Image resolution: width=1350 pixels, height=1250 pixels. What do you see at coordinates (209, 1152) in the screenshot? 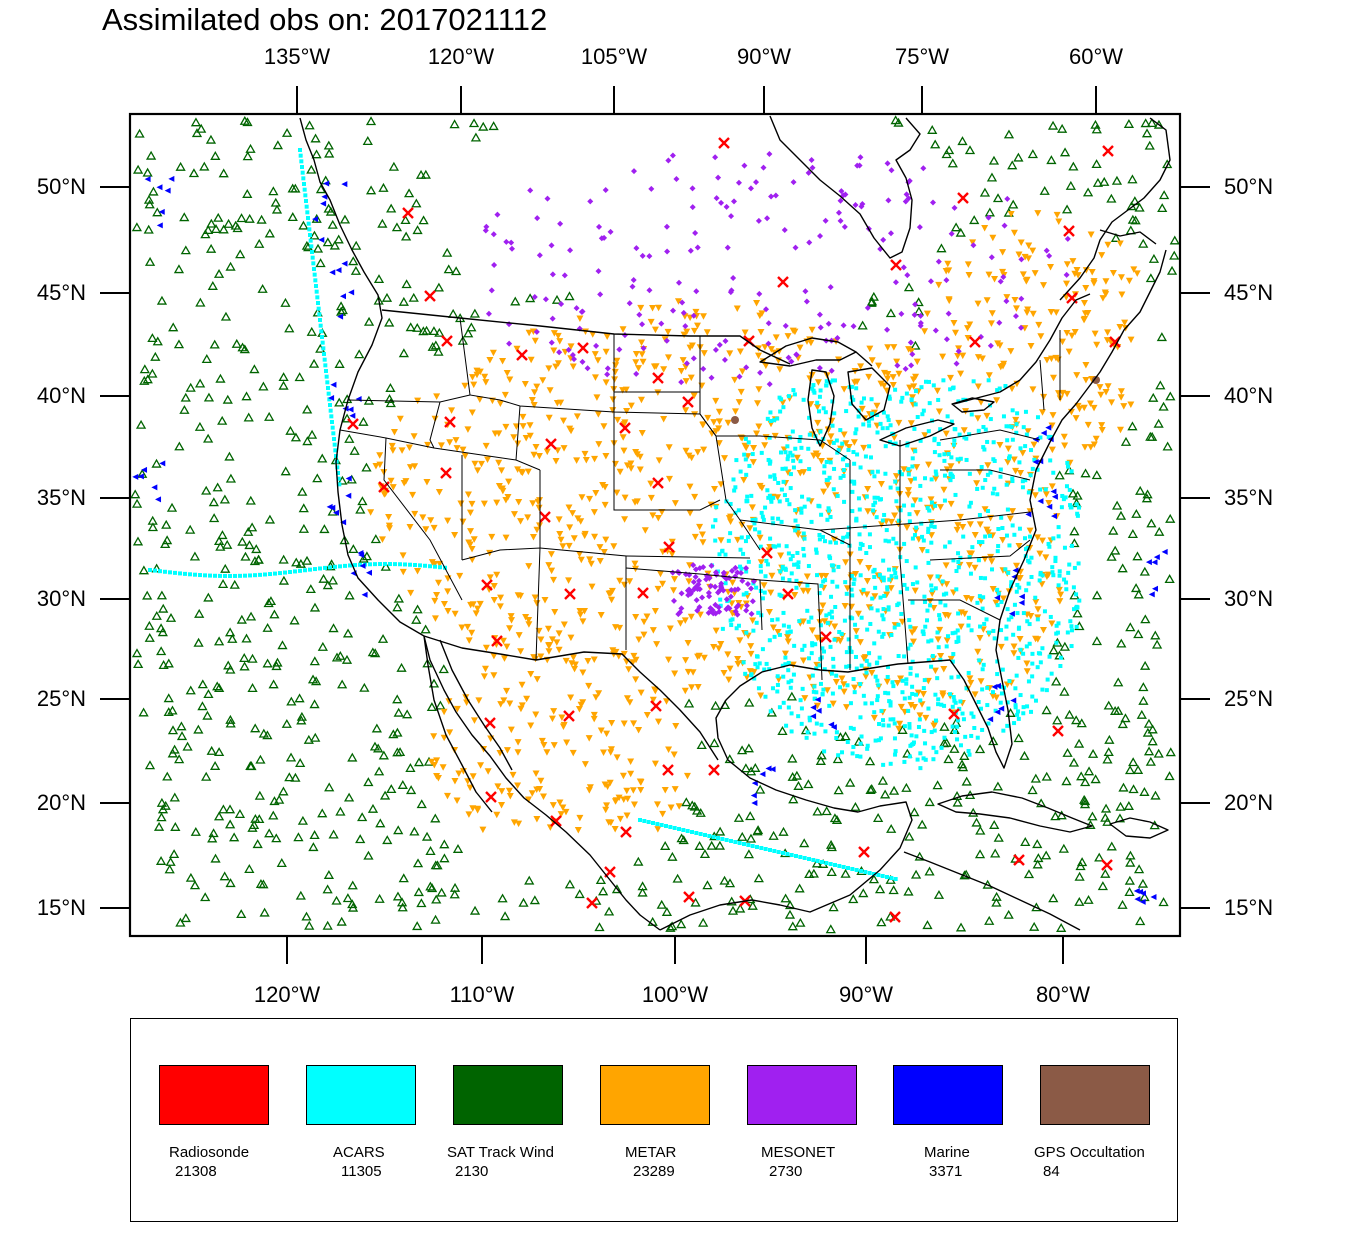
I see `legend-label-radiosonde: Radiosonde` at bounding box center [209, 1152].